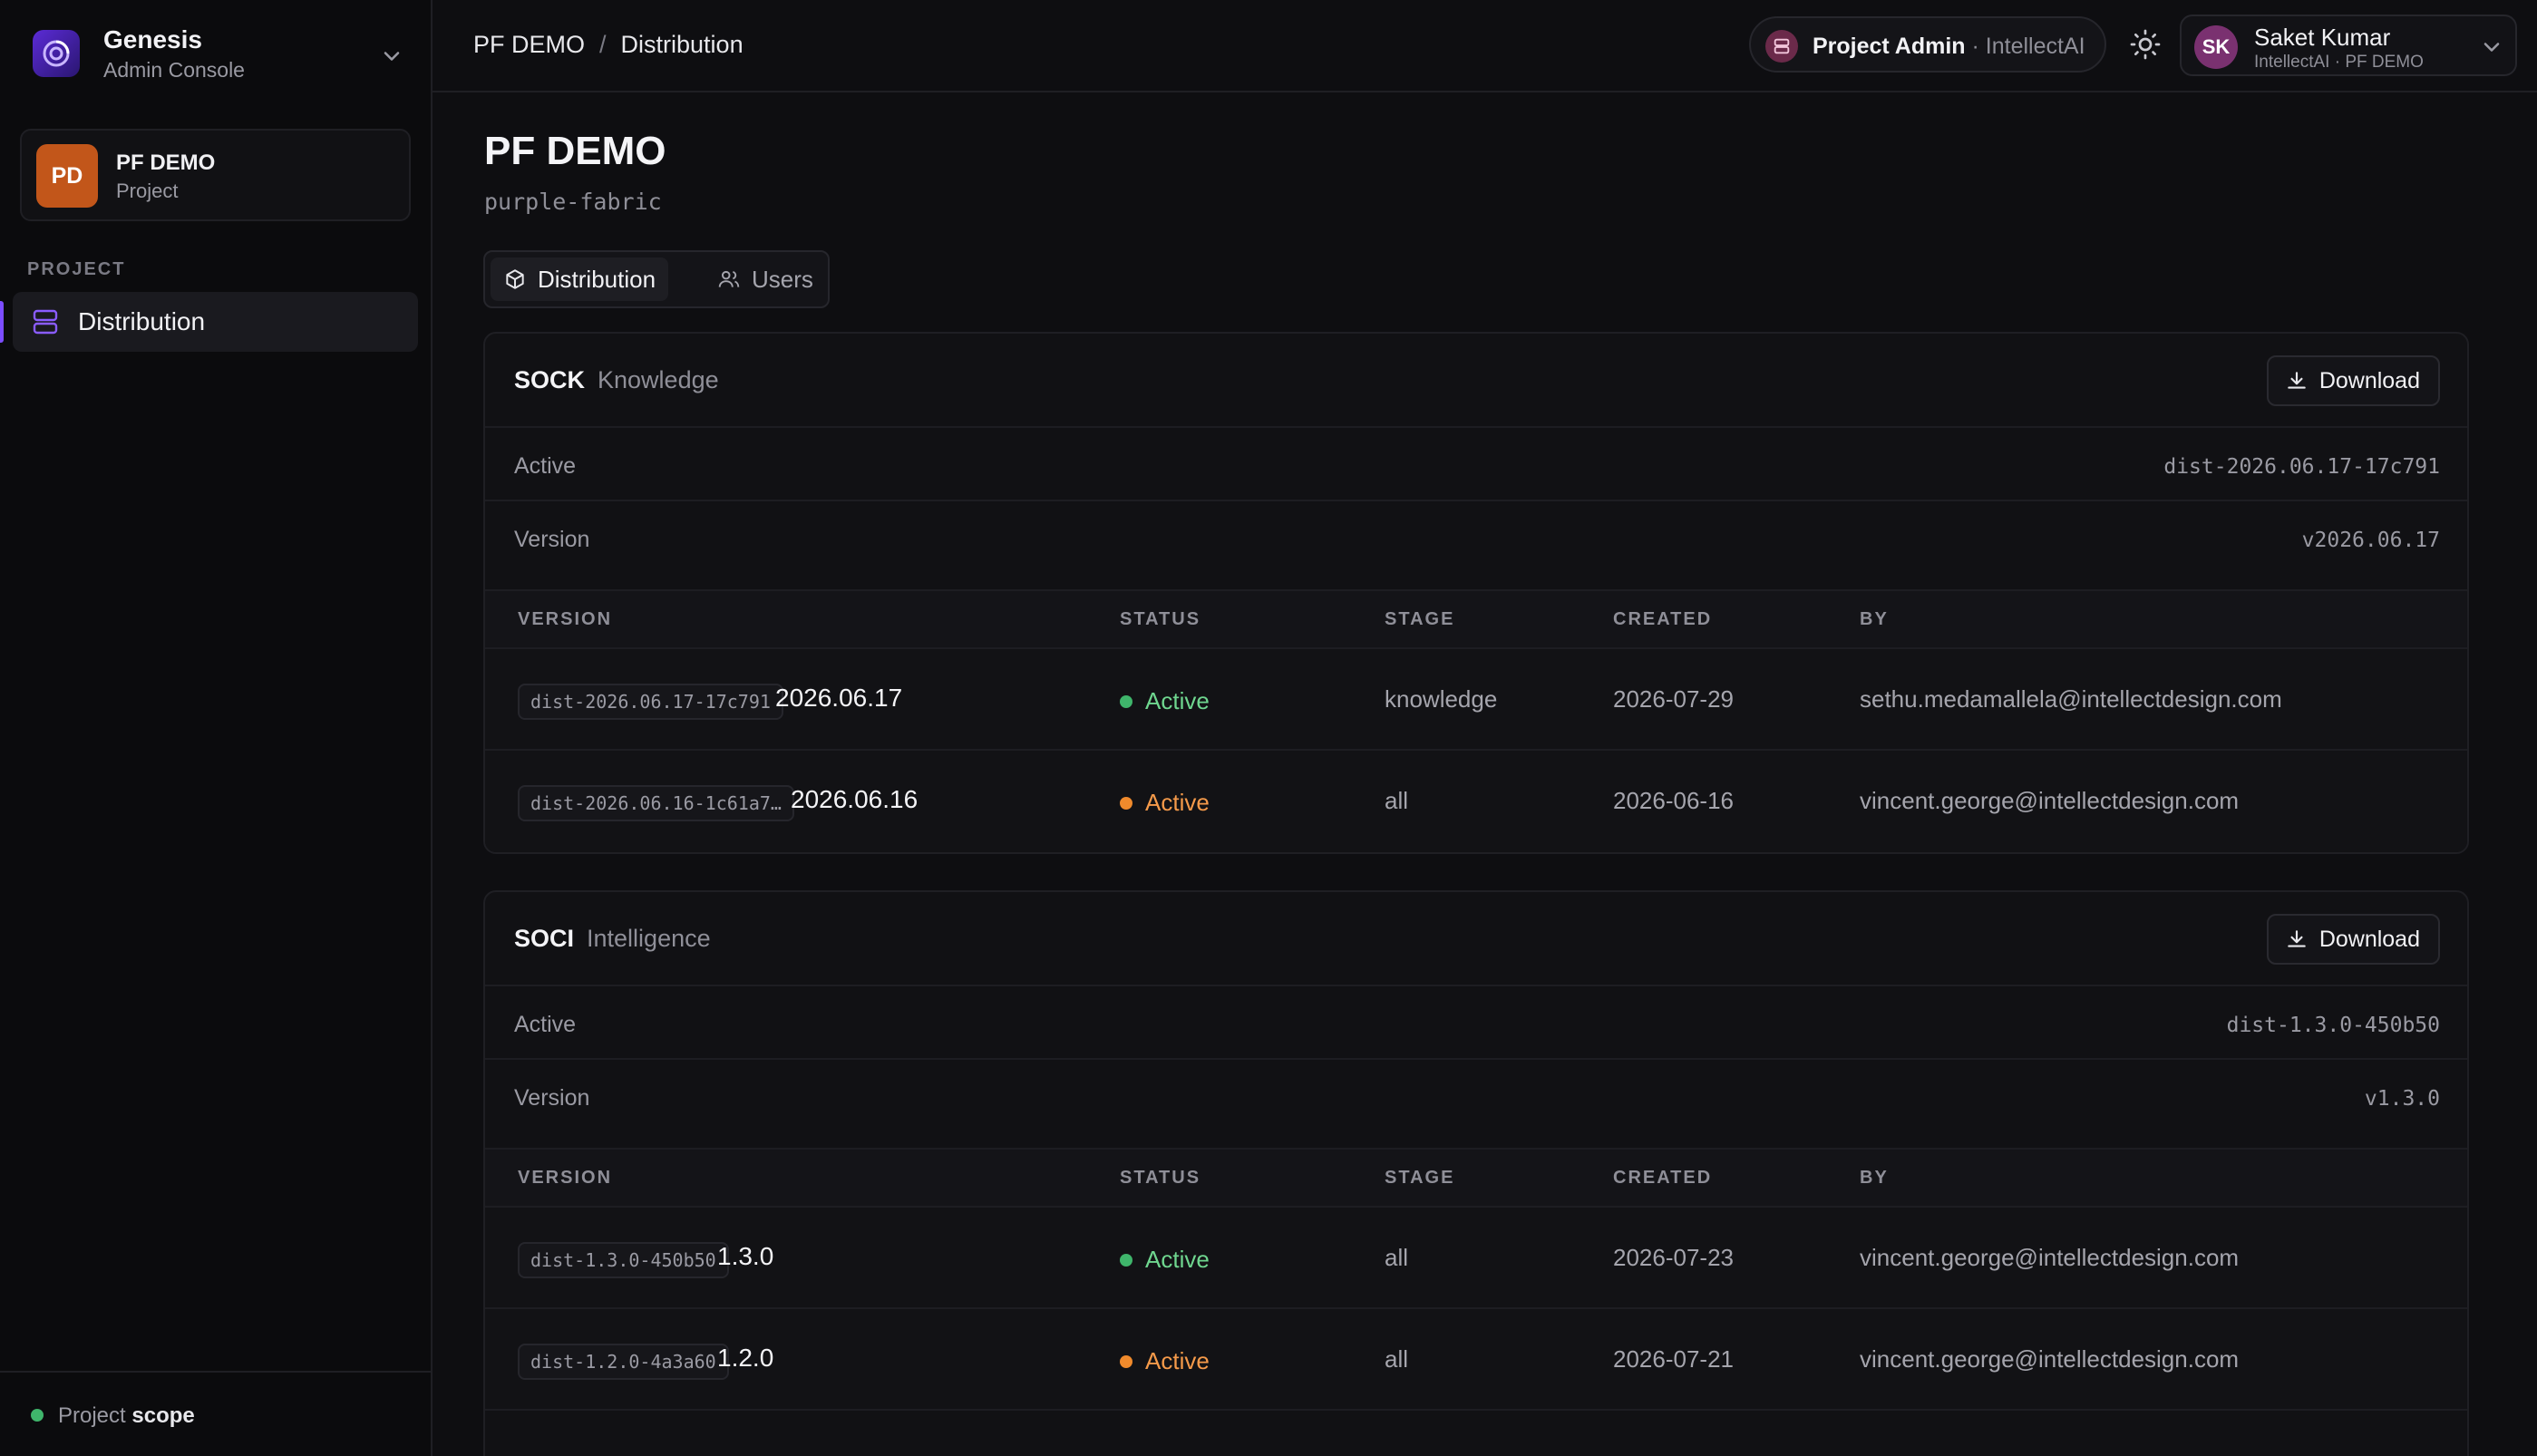  What do you see at coordinates (565, 619) in the screenshot?
I see `column-header-version: VERSION` at bounding box center [565, 619].